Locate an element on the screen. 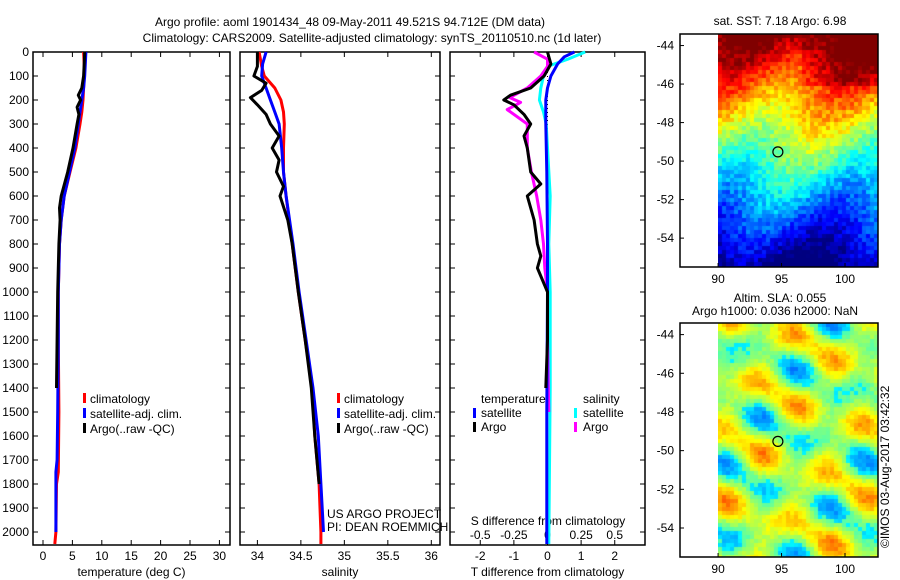 This screenshot has height=580, width=900. sla-map-title: Altim. SLA: 0.055 is located at coordinates (780, 298).